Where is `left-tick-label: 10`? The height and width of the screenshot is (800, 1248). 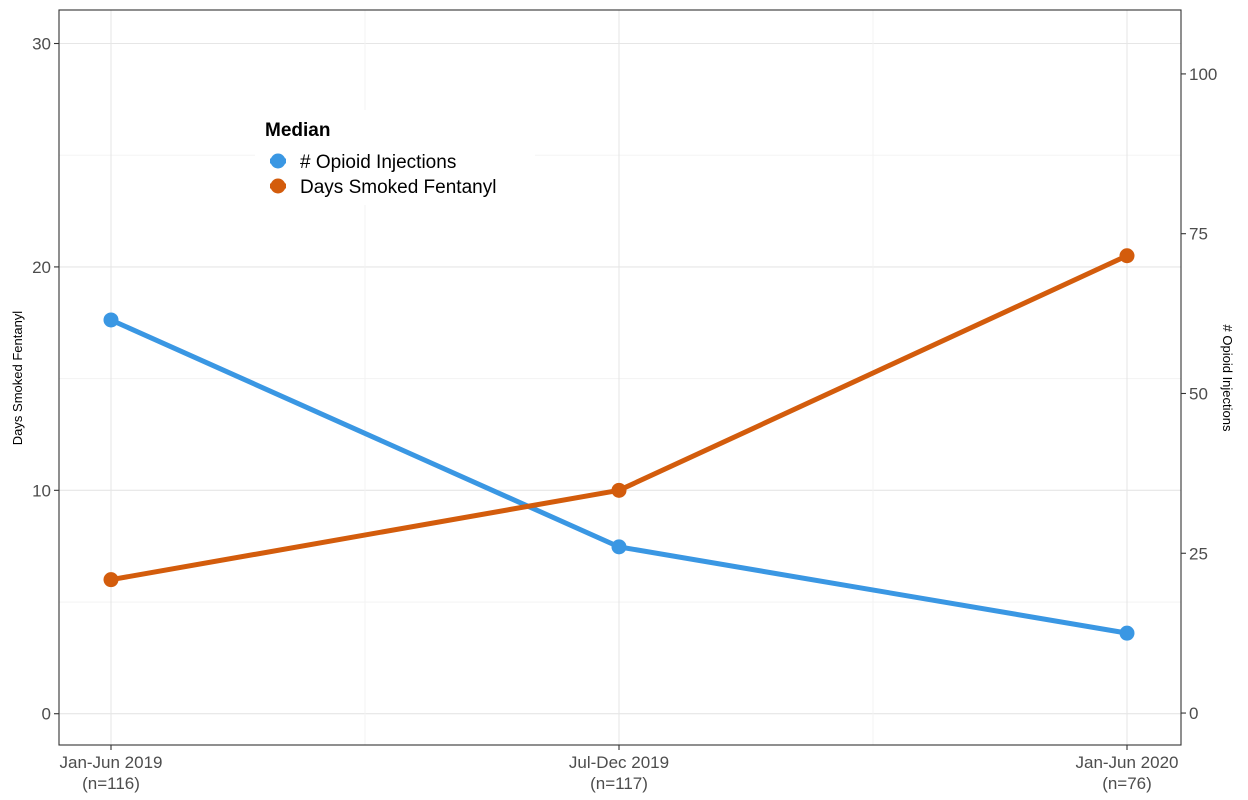 left-tick-label: 10 is located at coordinates (41, 490).